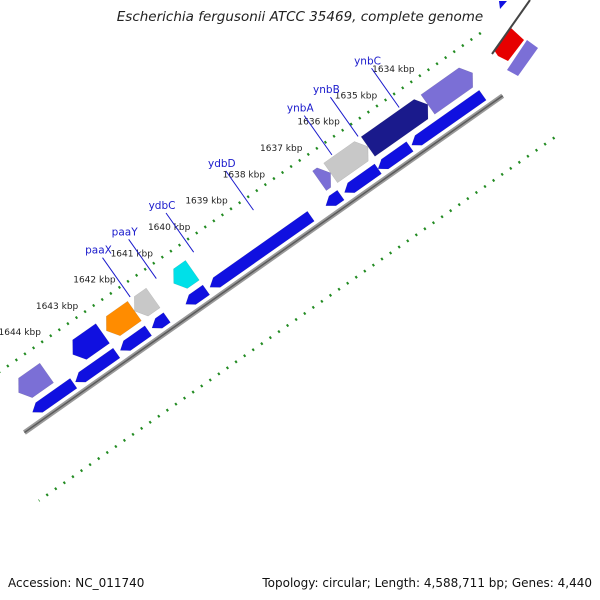 This screenshot has width=600, height=600. What do you see at coordinates (169, 228) in the screenshot?
I see `ruler-tick-label: 1640 kbp` at bounding box center [169, 228].